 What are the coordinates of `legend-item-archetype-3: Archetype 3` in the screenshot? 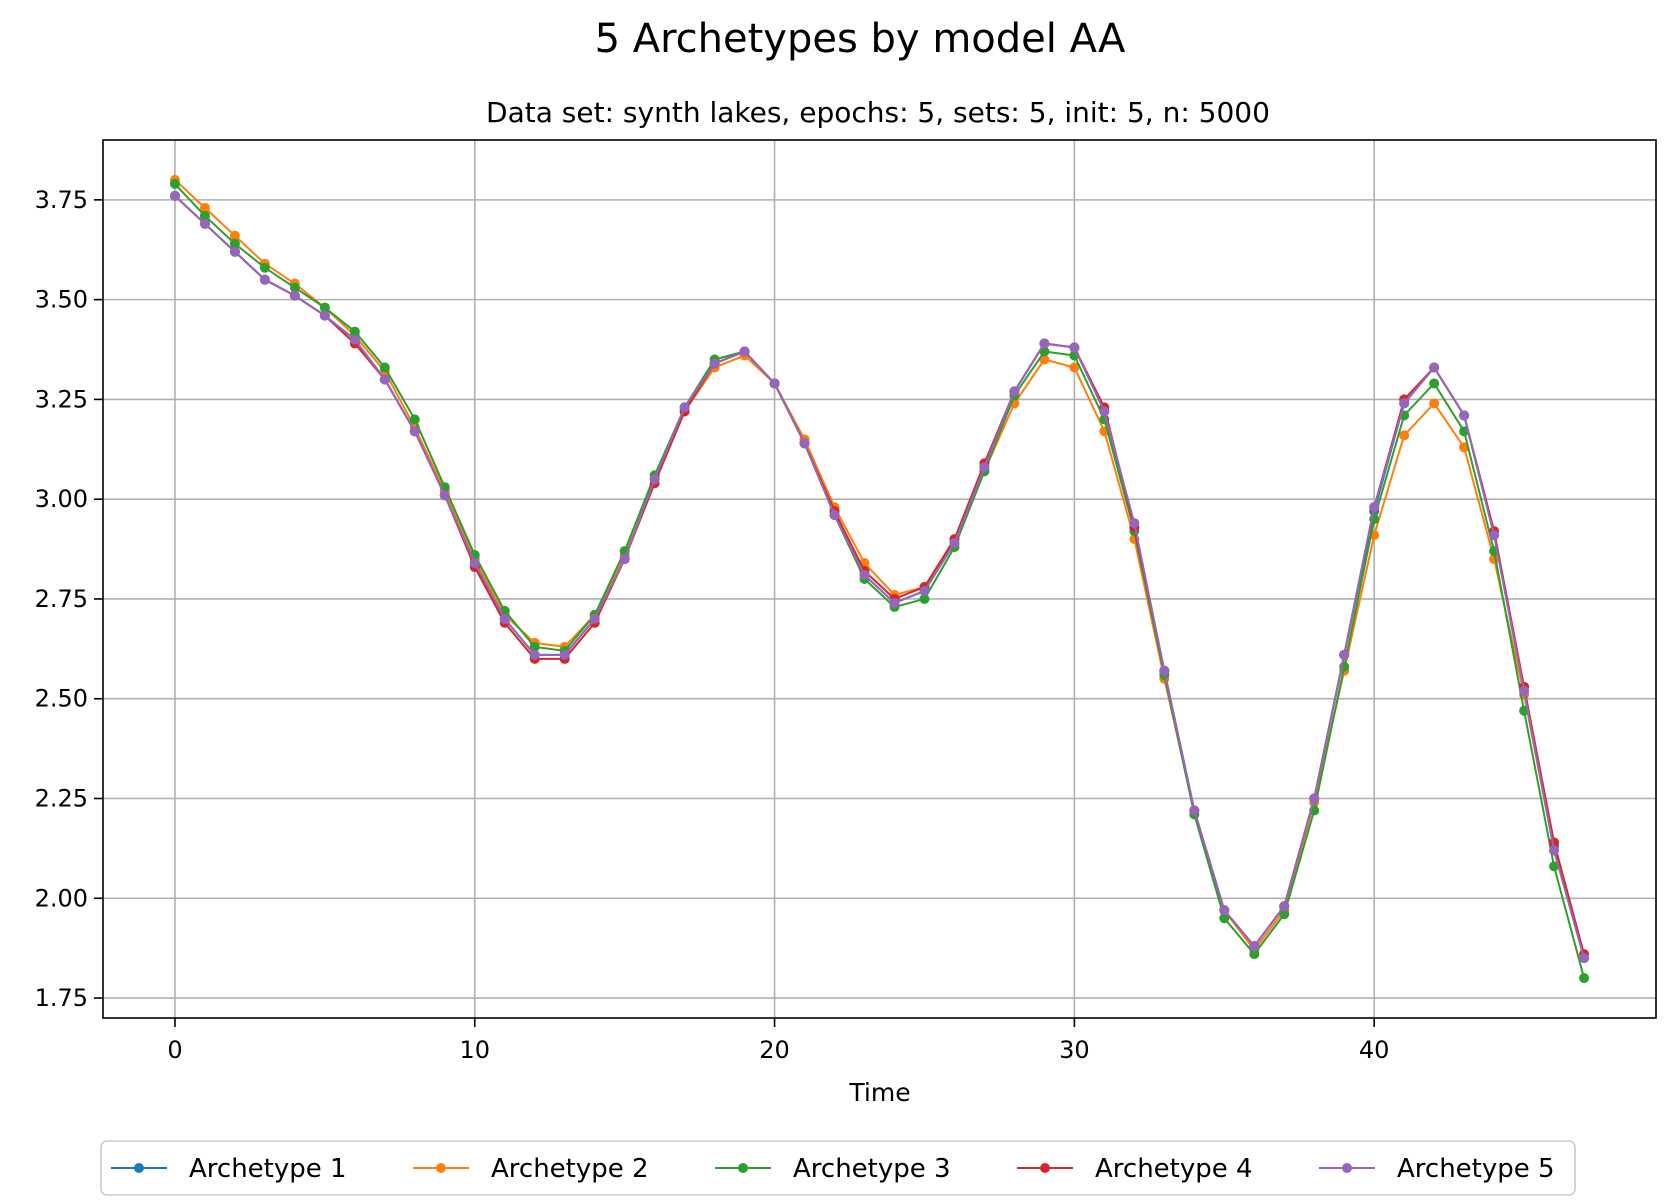 It's located at (833, 1169).